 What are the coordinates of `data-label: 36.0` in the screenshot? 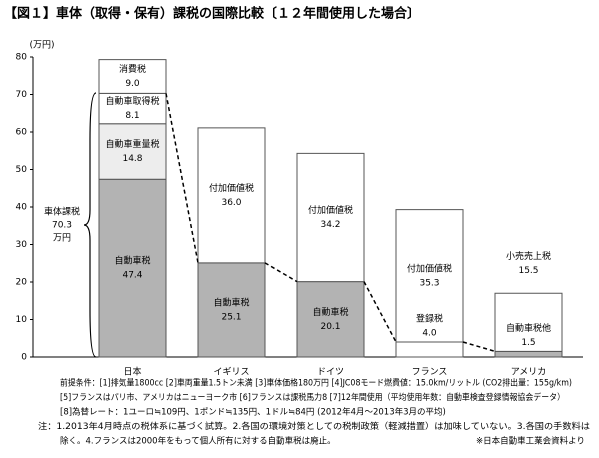 It's located at (231, 203).